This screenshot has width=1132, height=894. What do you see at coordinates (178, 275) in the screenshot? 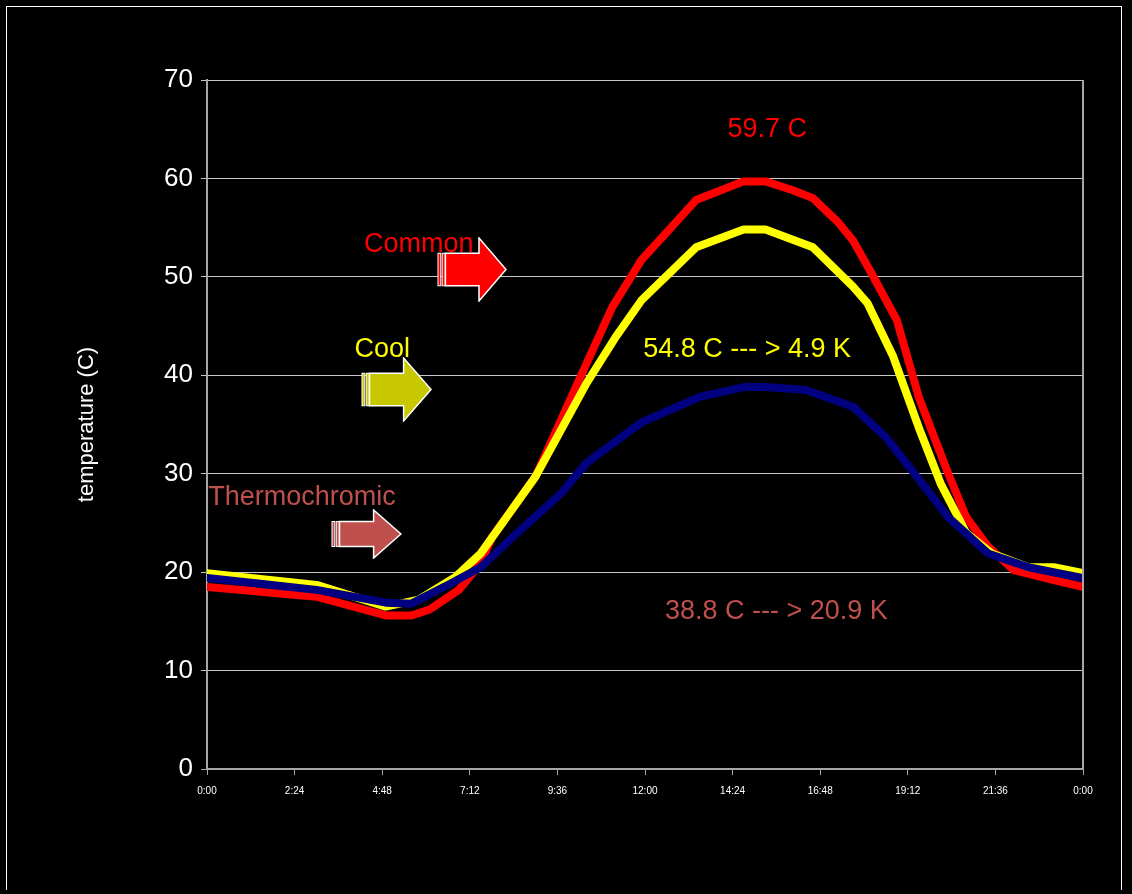
I see `y-tick-label: 50` at bounding box center [178, 275].